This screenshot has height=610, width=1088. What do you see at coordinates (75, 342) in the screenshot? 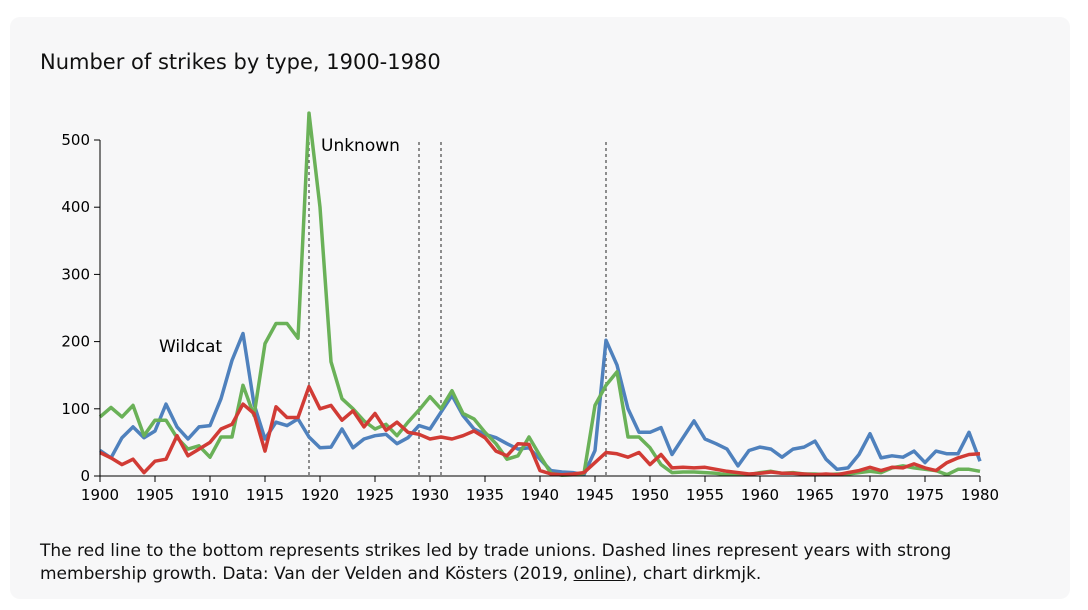
I see `y-tick-label: 200` at bounding box center [75, 342].